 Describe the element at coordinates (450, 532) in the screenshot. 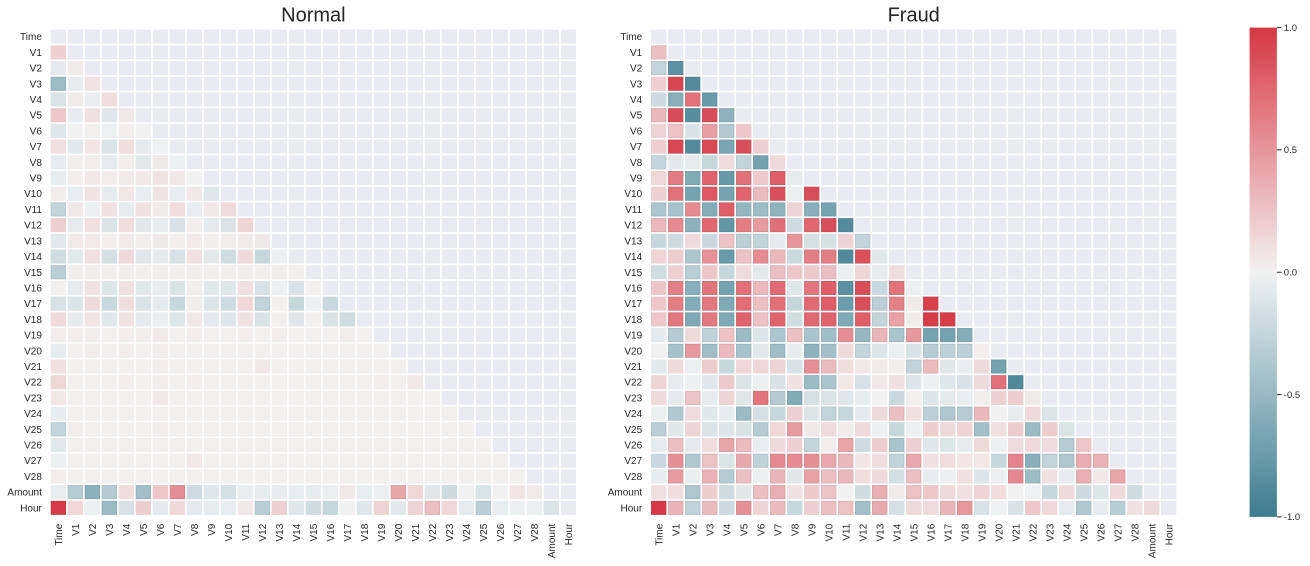

I see `svg-text: V23` at that location.